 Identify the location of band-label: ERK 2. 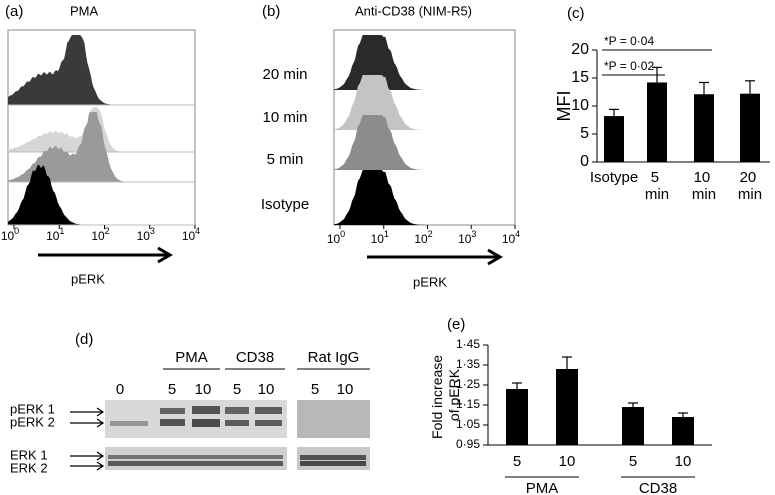
(29, 467).